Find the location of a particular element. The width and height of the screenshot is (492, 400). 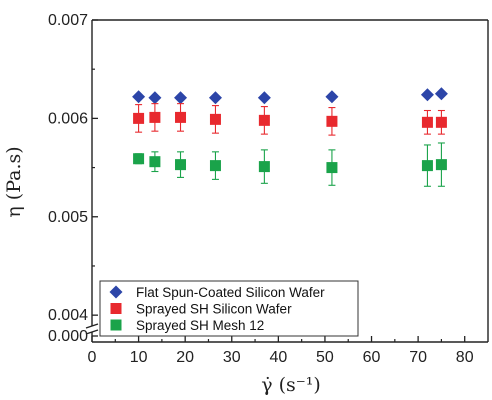

y-tick-label: 0.000 is located at coordinates (68, 336).